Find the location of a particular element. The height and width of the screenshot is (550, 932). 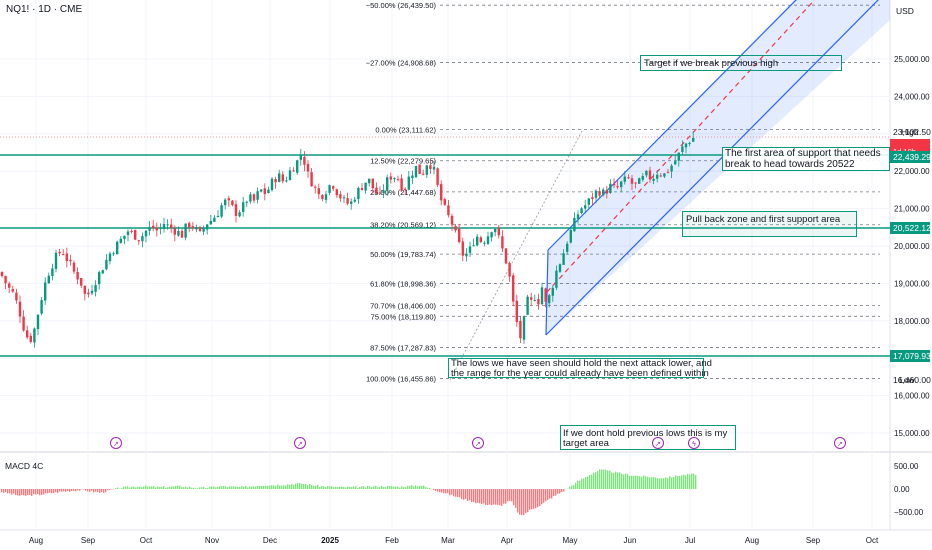

lightning-event-icon is located at coordinates (694, 443).